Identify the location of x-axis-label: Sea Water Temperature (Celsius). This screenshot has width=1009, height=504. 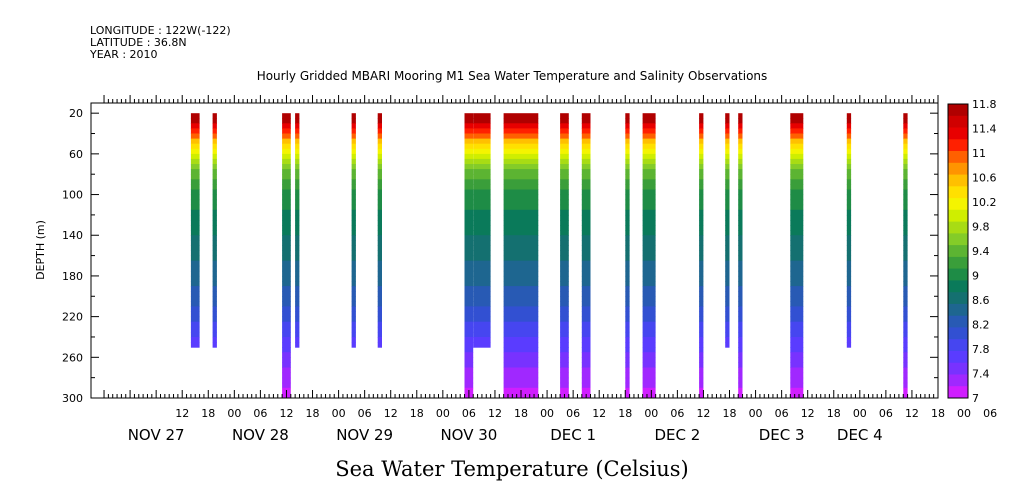
(512, 469).